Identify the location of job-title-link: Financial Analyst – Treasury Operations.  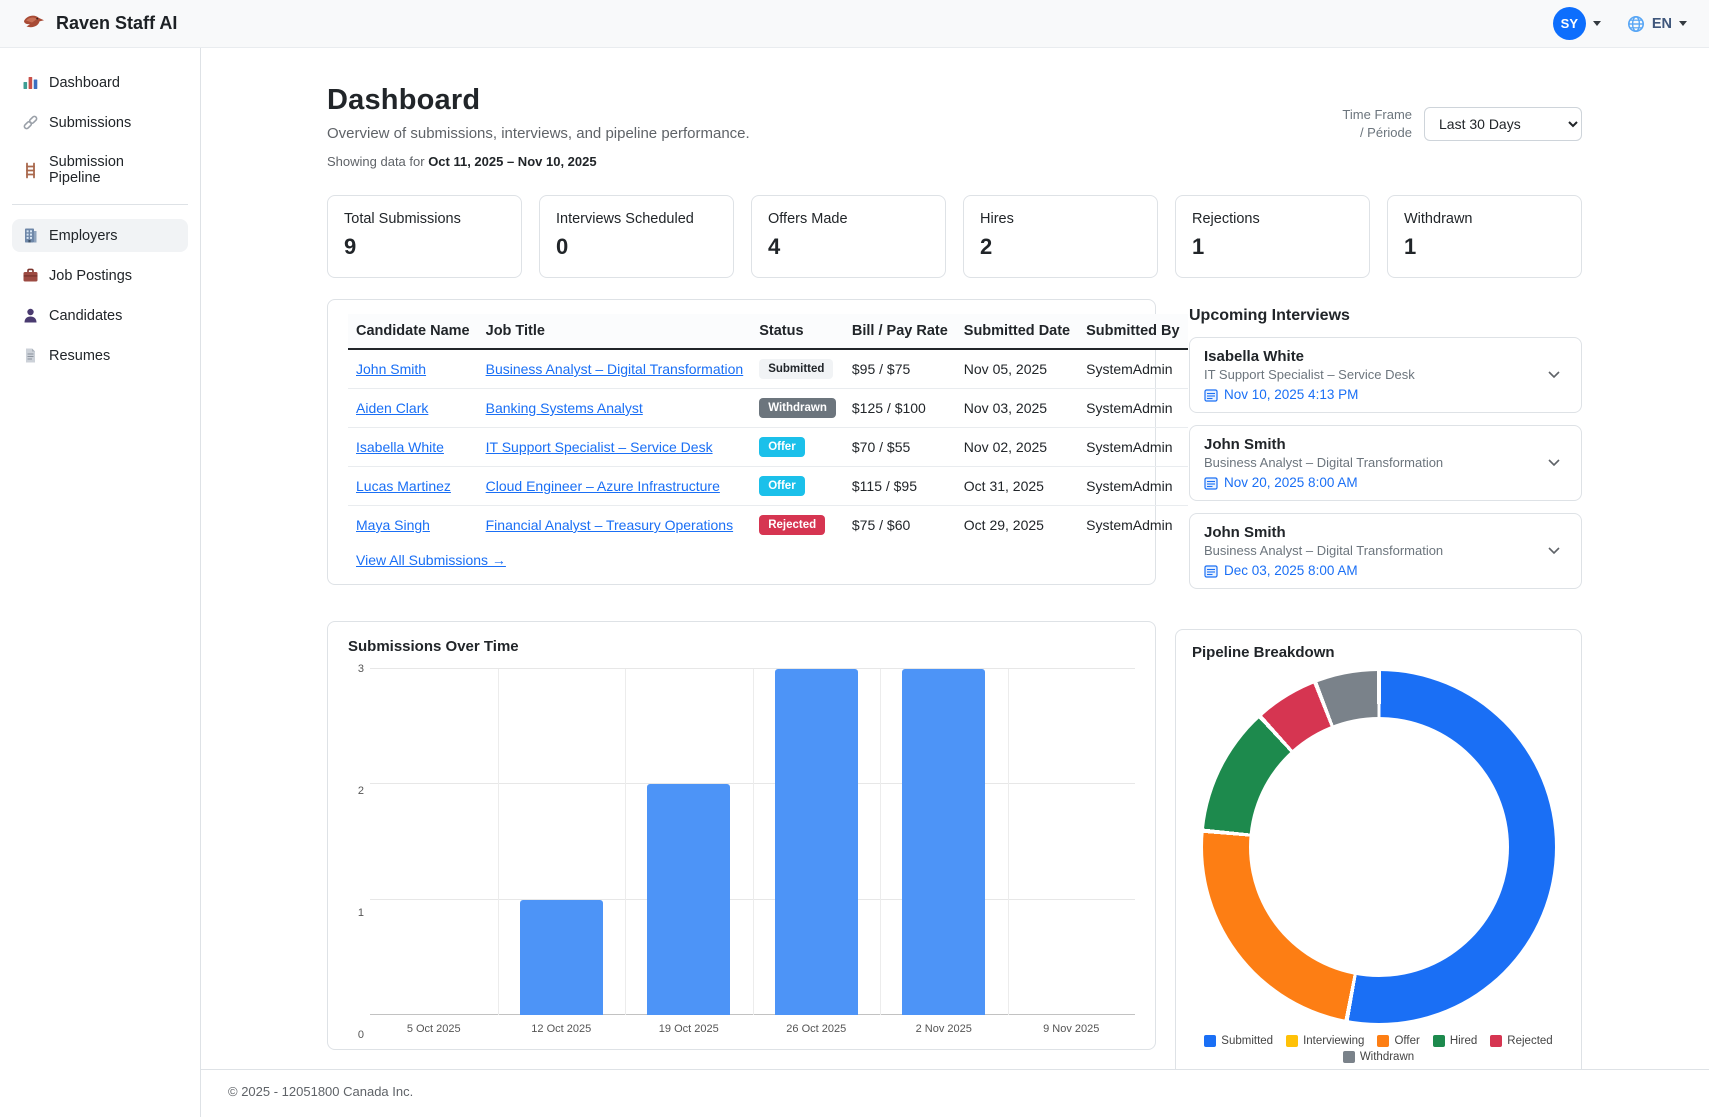
(609, 525).